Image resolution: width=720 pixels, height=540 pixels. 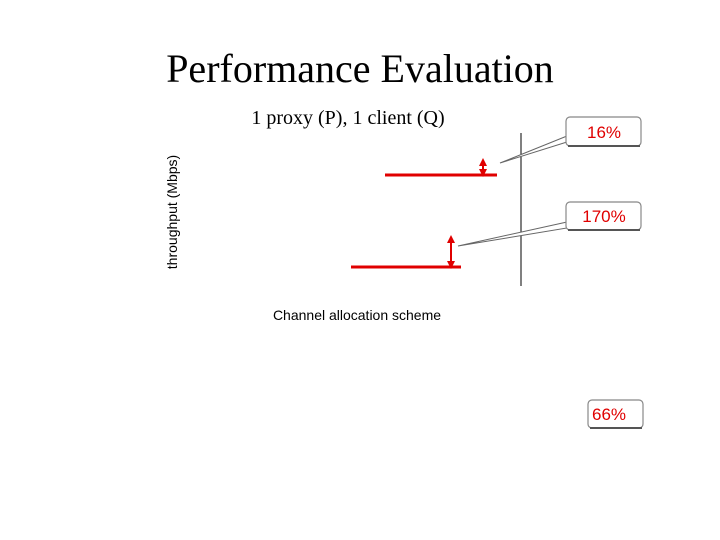 What do you see at coordinates (360, 68) in the screenshot?
I see `slide-title: Performance Evaluation` at bounding box center [360, 68].